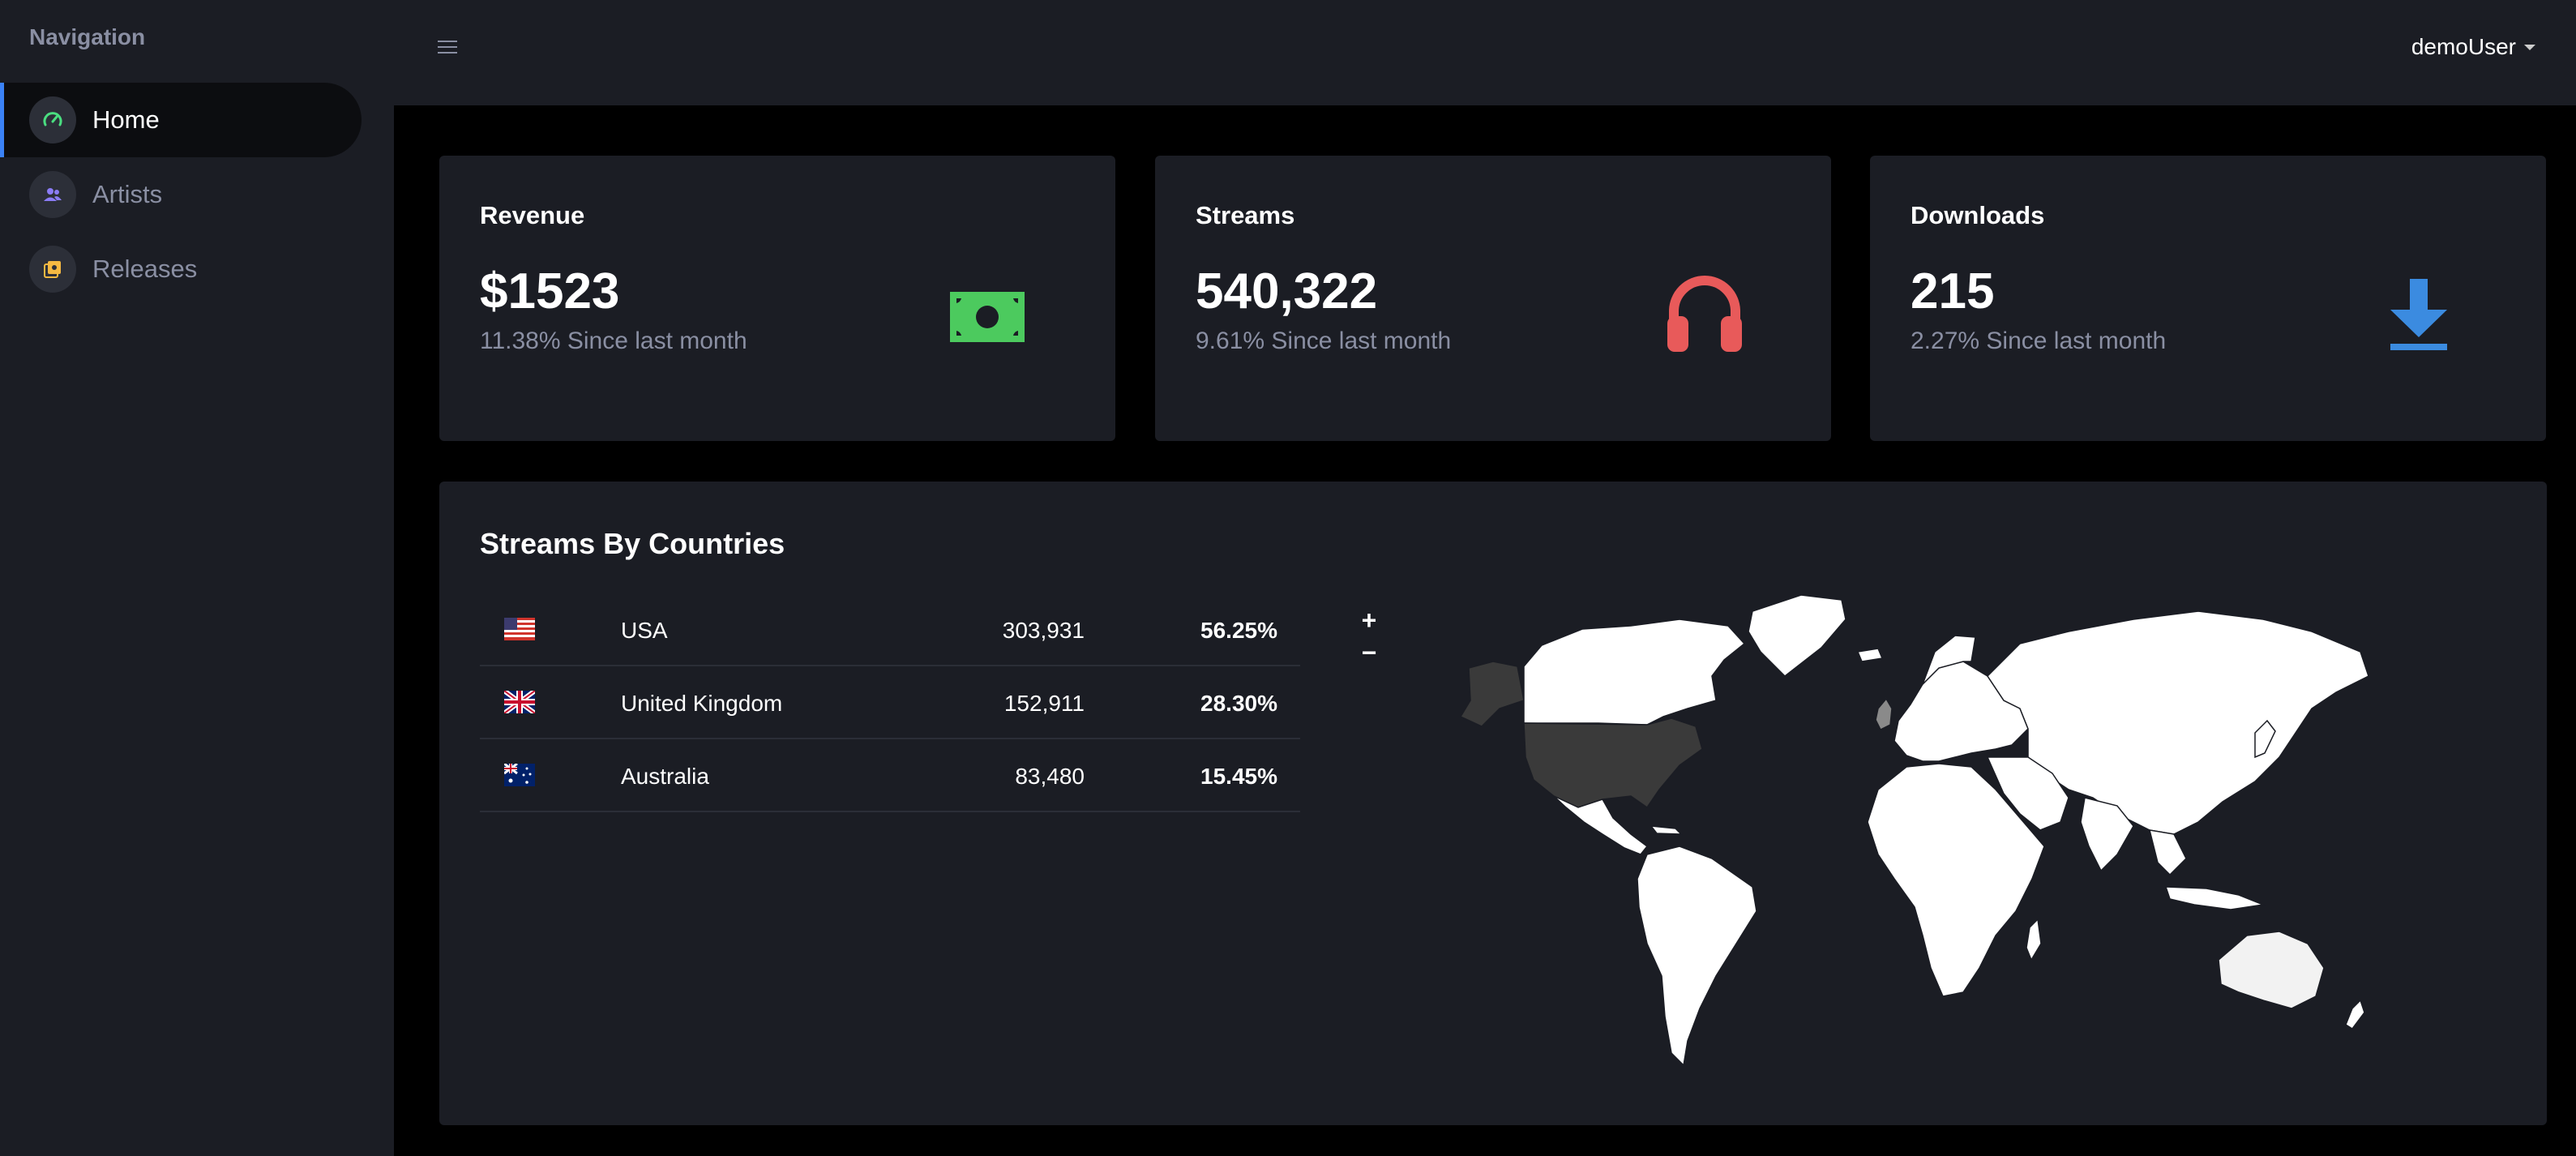 This screenshot has width=2576, height=1156. I want to click on speedometer-icon, so click(52, 119).